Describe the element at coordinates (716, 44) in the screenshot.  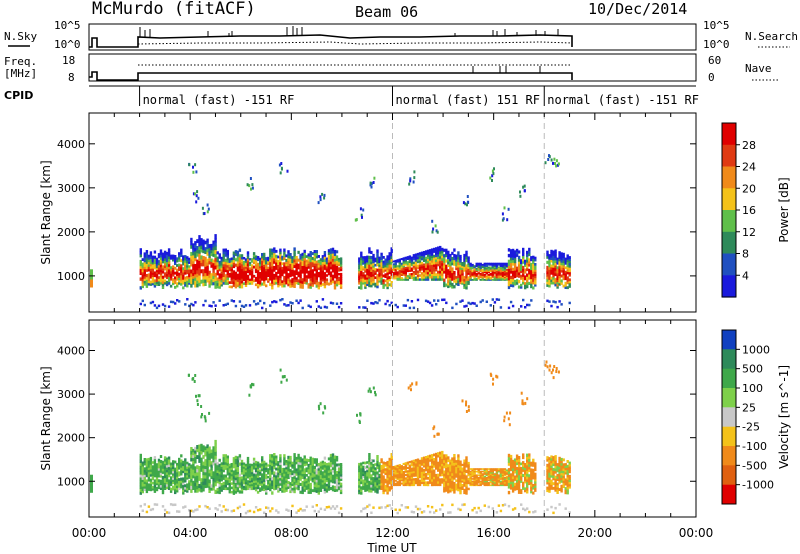
I see `nsky-tick-bottom-right: 10^0` at that location.